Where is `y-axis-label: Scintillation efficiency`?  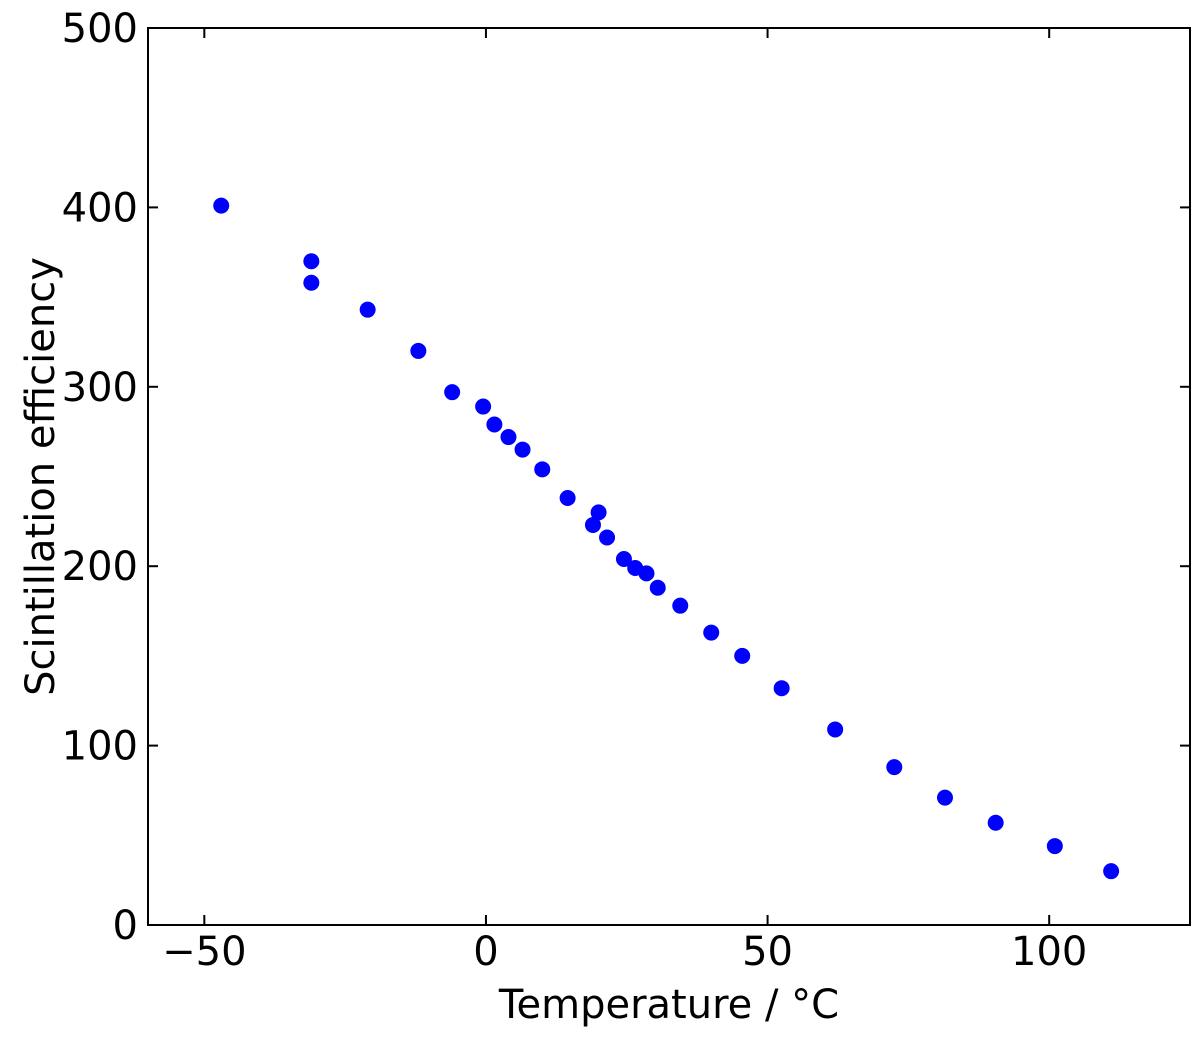 y-axis-label: Scintillation efficiency is located at coordinates (41, 476).